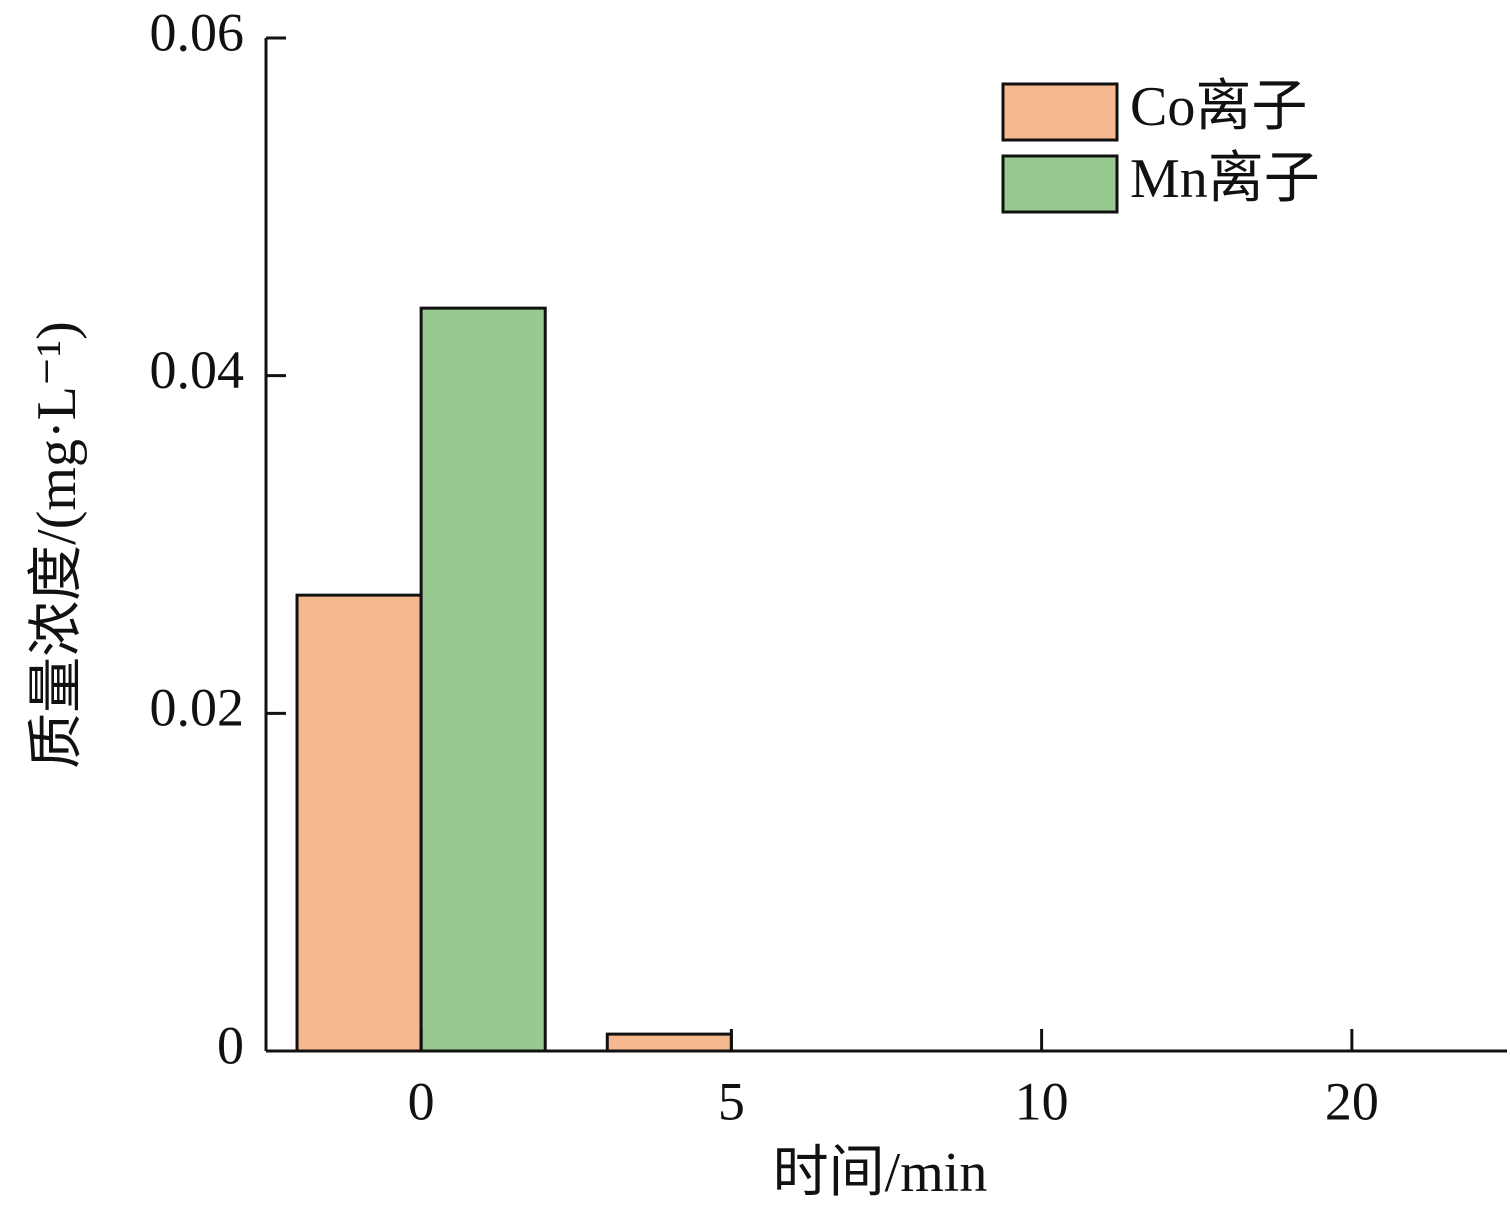  What do you see at coordinates (1218, 107) in the screenshot?
I see `legend-label: Co离子` at bounding box center [1218, 107].